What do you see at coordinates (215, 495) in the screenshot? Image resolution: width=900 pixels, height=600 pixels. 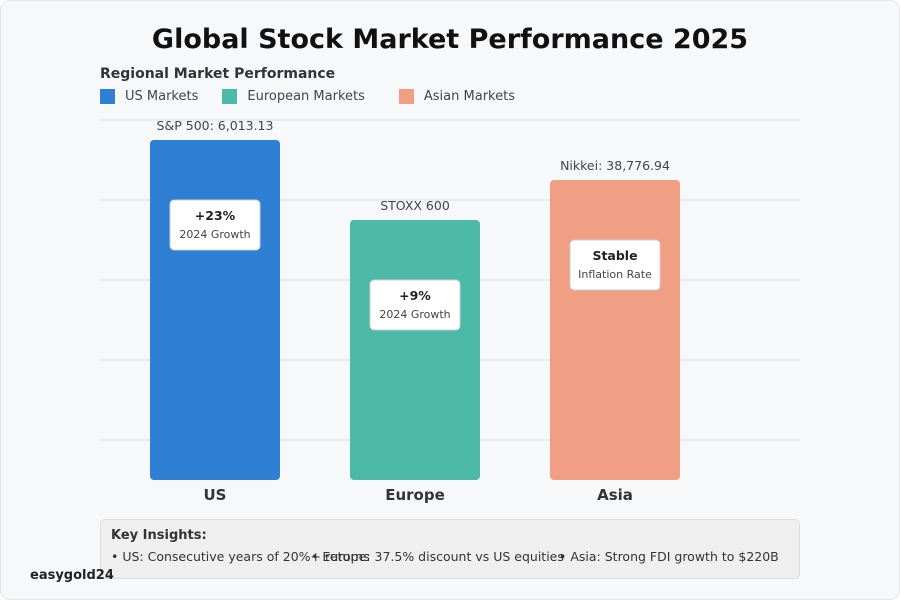 I see `category-label: US` at bounding box center [215, 495].